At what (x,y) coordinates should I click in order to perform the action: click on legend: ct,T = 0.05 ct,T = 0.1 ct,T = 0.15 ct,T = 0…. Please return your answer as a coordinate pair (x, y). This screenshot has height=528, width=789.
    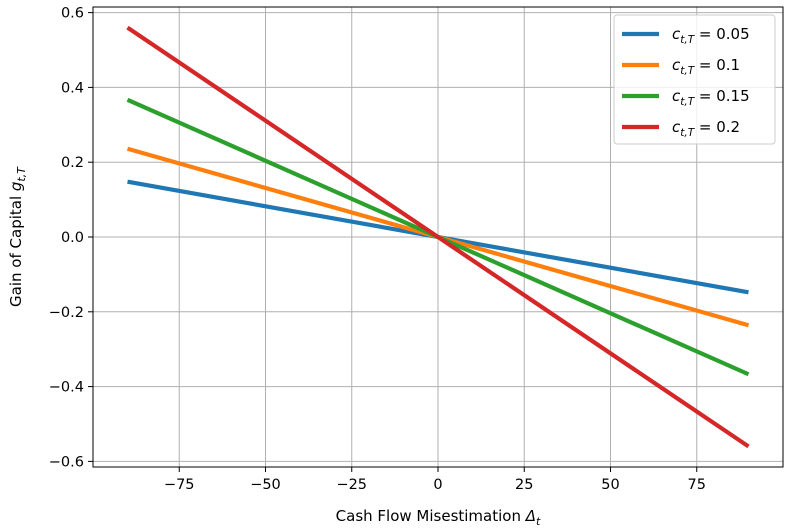
    Looking at the image, I should click on (694, 79).